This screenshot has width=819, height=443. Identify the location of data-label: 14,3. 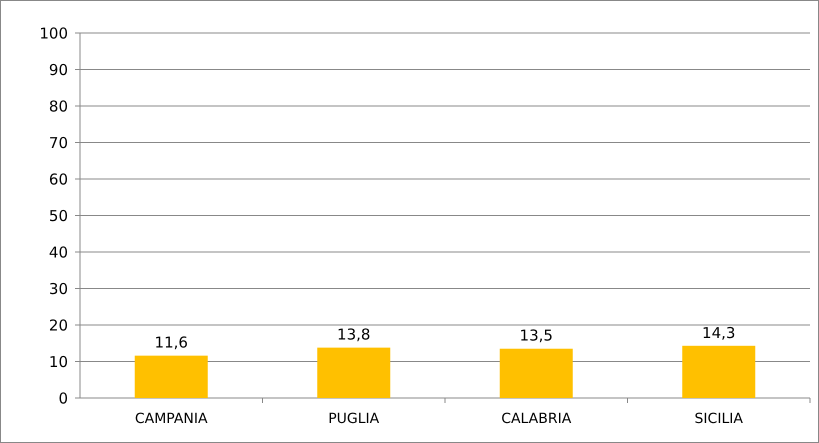
(719, 333).